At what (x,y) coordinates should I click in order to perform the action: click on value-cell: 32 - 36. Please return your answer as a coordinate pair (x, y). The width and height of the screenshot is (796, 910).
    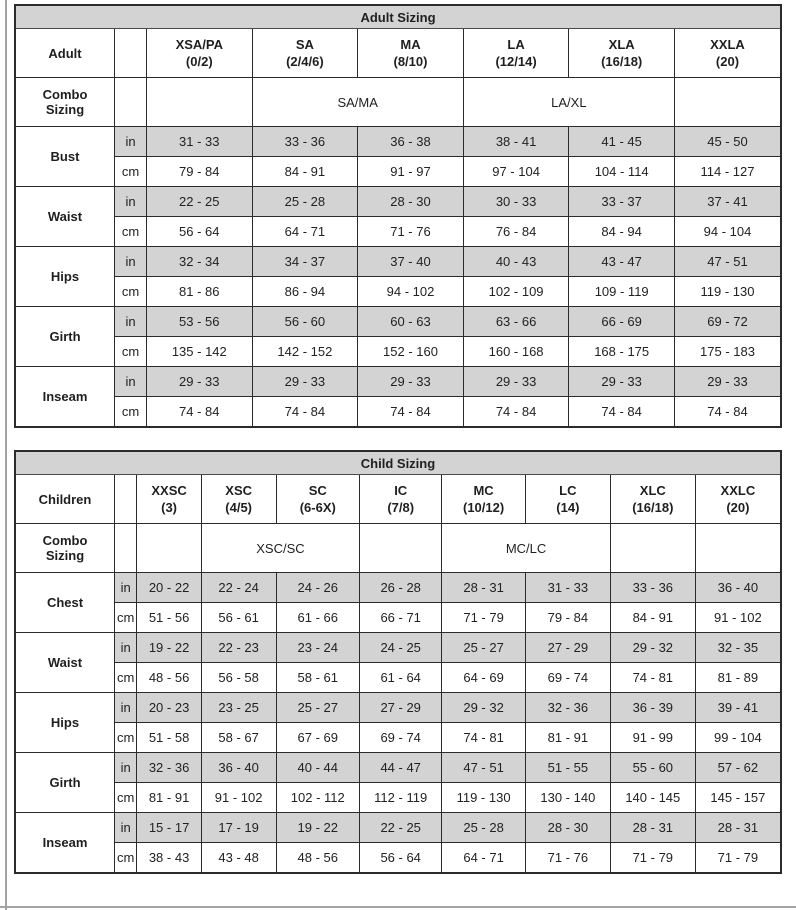
    Looking at the image, I should click on (169, 767).